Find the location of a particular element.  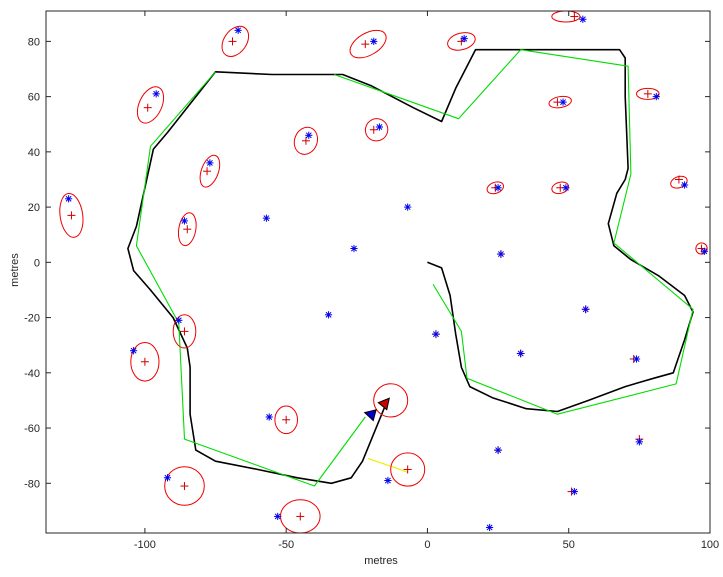

x-tick-label: 0 is located at coordinates (427, 545).